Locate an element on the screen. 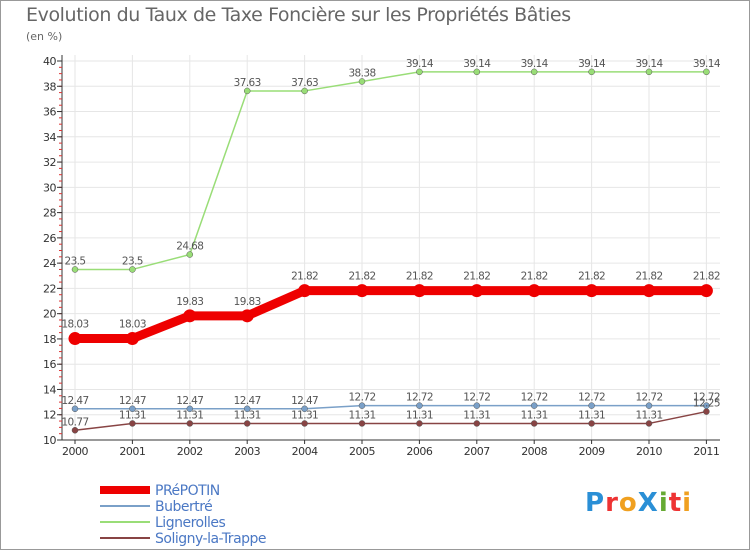 The height and width of the screenshot is (550, 750). y-tick-label: 32 is located at coordinates (49, 162).